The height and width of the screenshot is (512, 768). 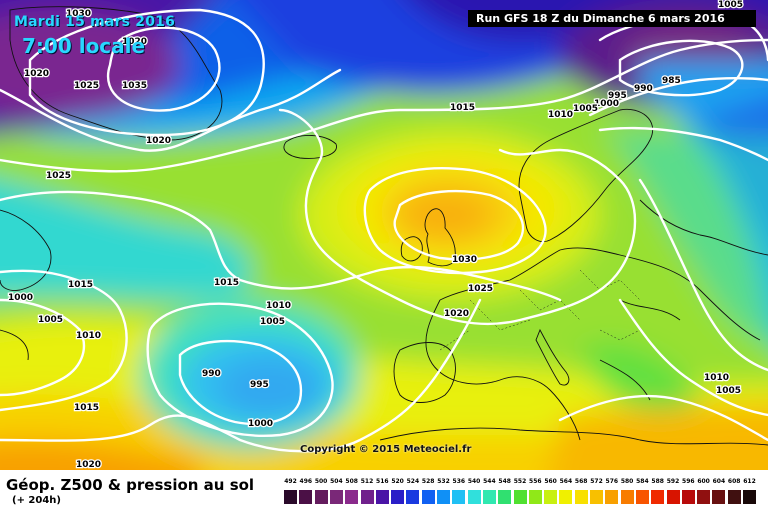 What do you see at coordinates (306, 481) in the screenshot?
I see `legend-label: 496` at bounding box center [306, 481].